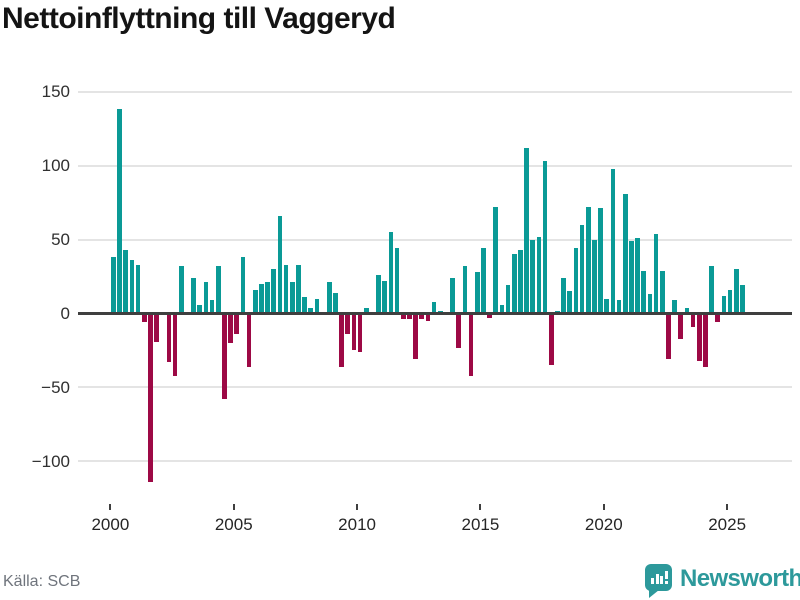  Describe the element at coordinates (255, 301) in the screenshot. I see `bar-nettoinflyttning-q24` at that location.